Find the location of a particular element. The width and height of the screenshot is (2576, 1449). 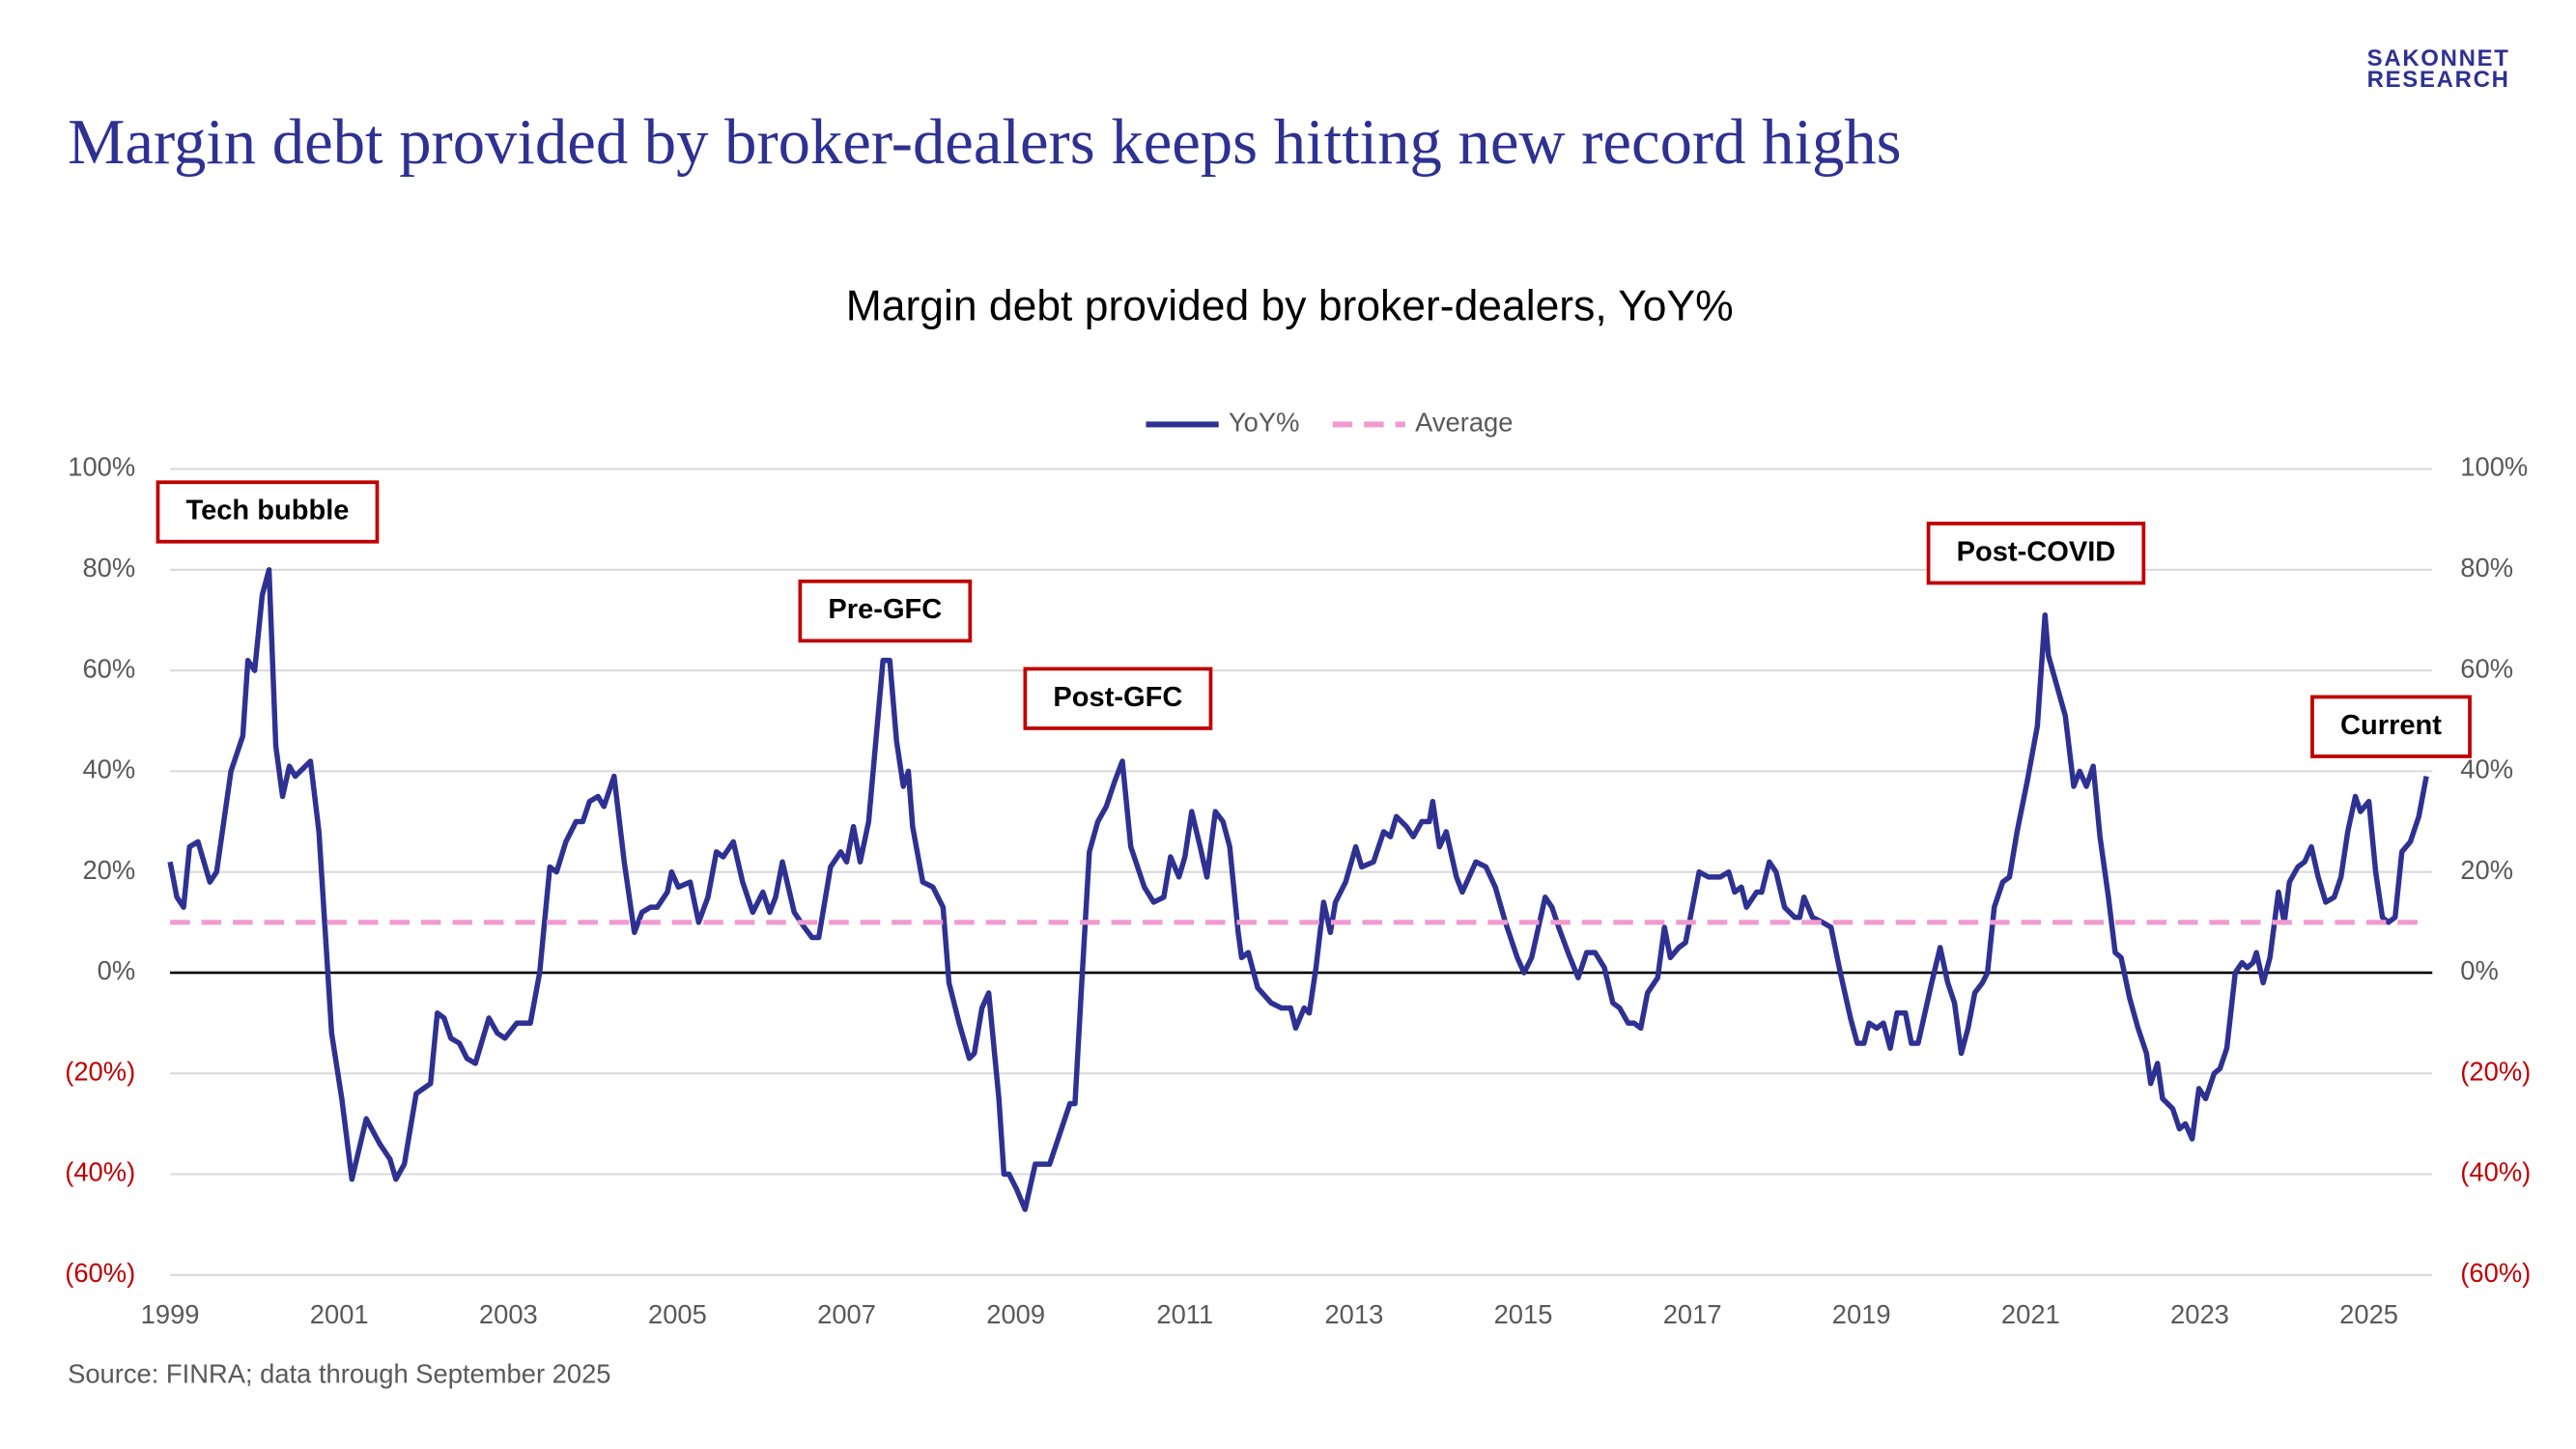

x-tick-label: 2011 is located at coordinates (1184, 1314).